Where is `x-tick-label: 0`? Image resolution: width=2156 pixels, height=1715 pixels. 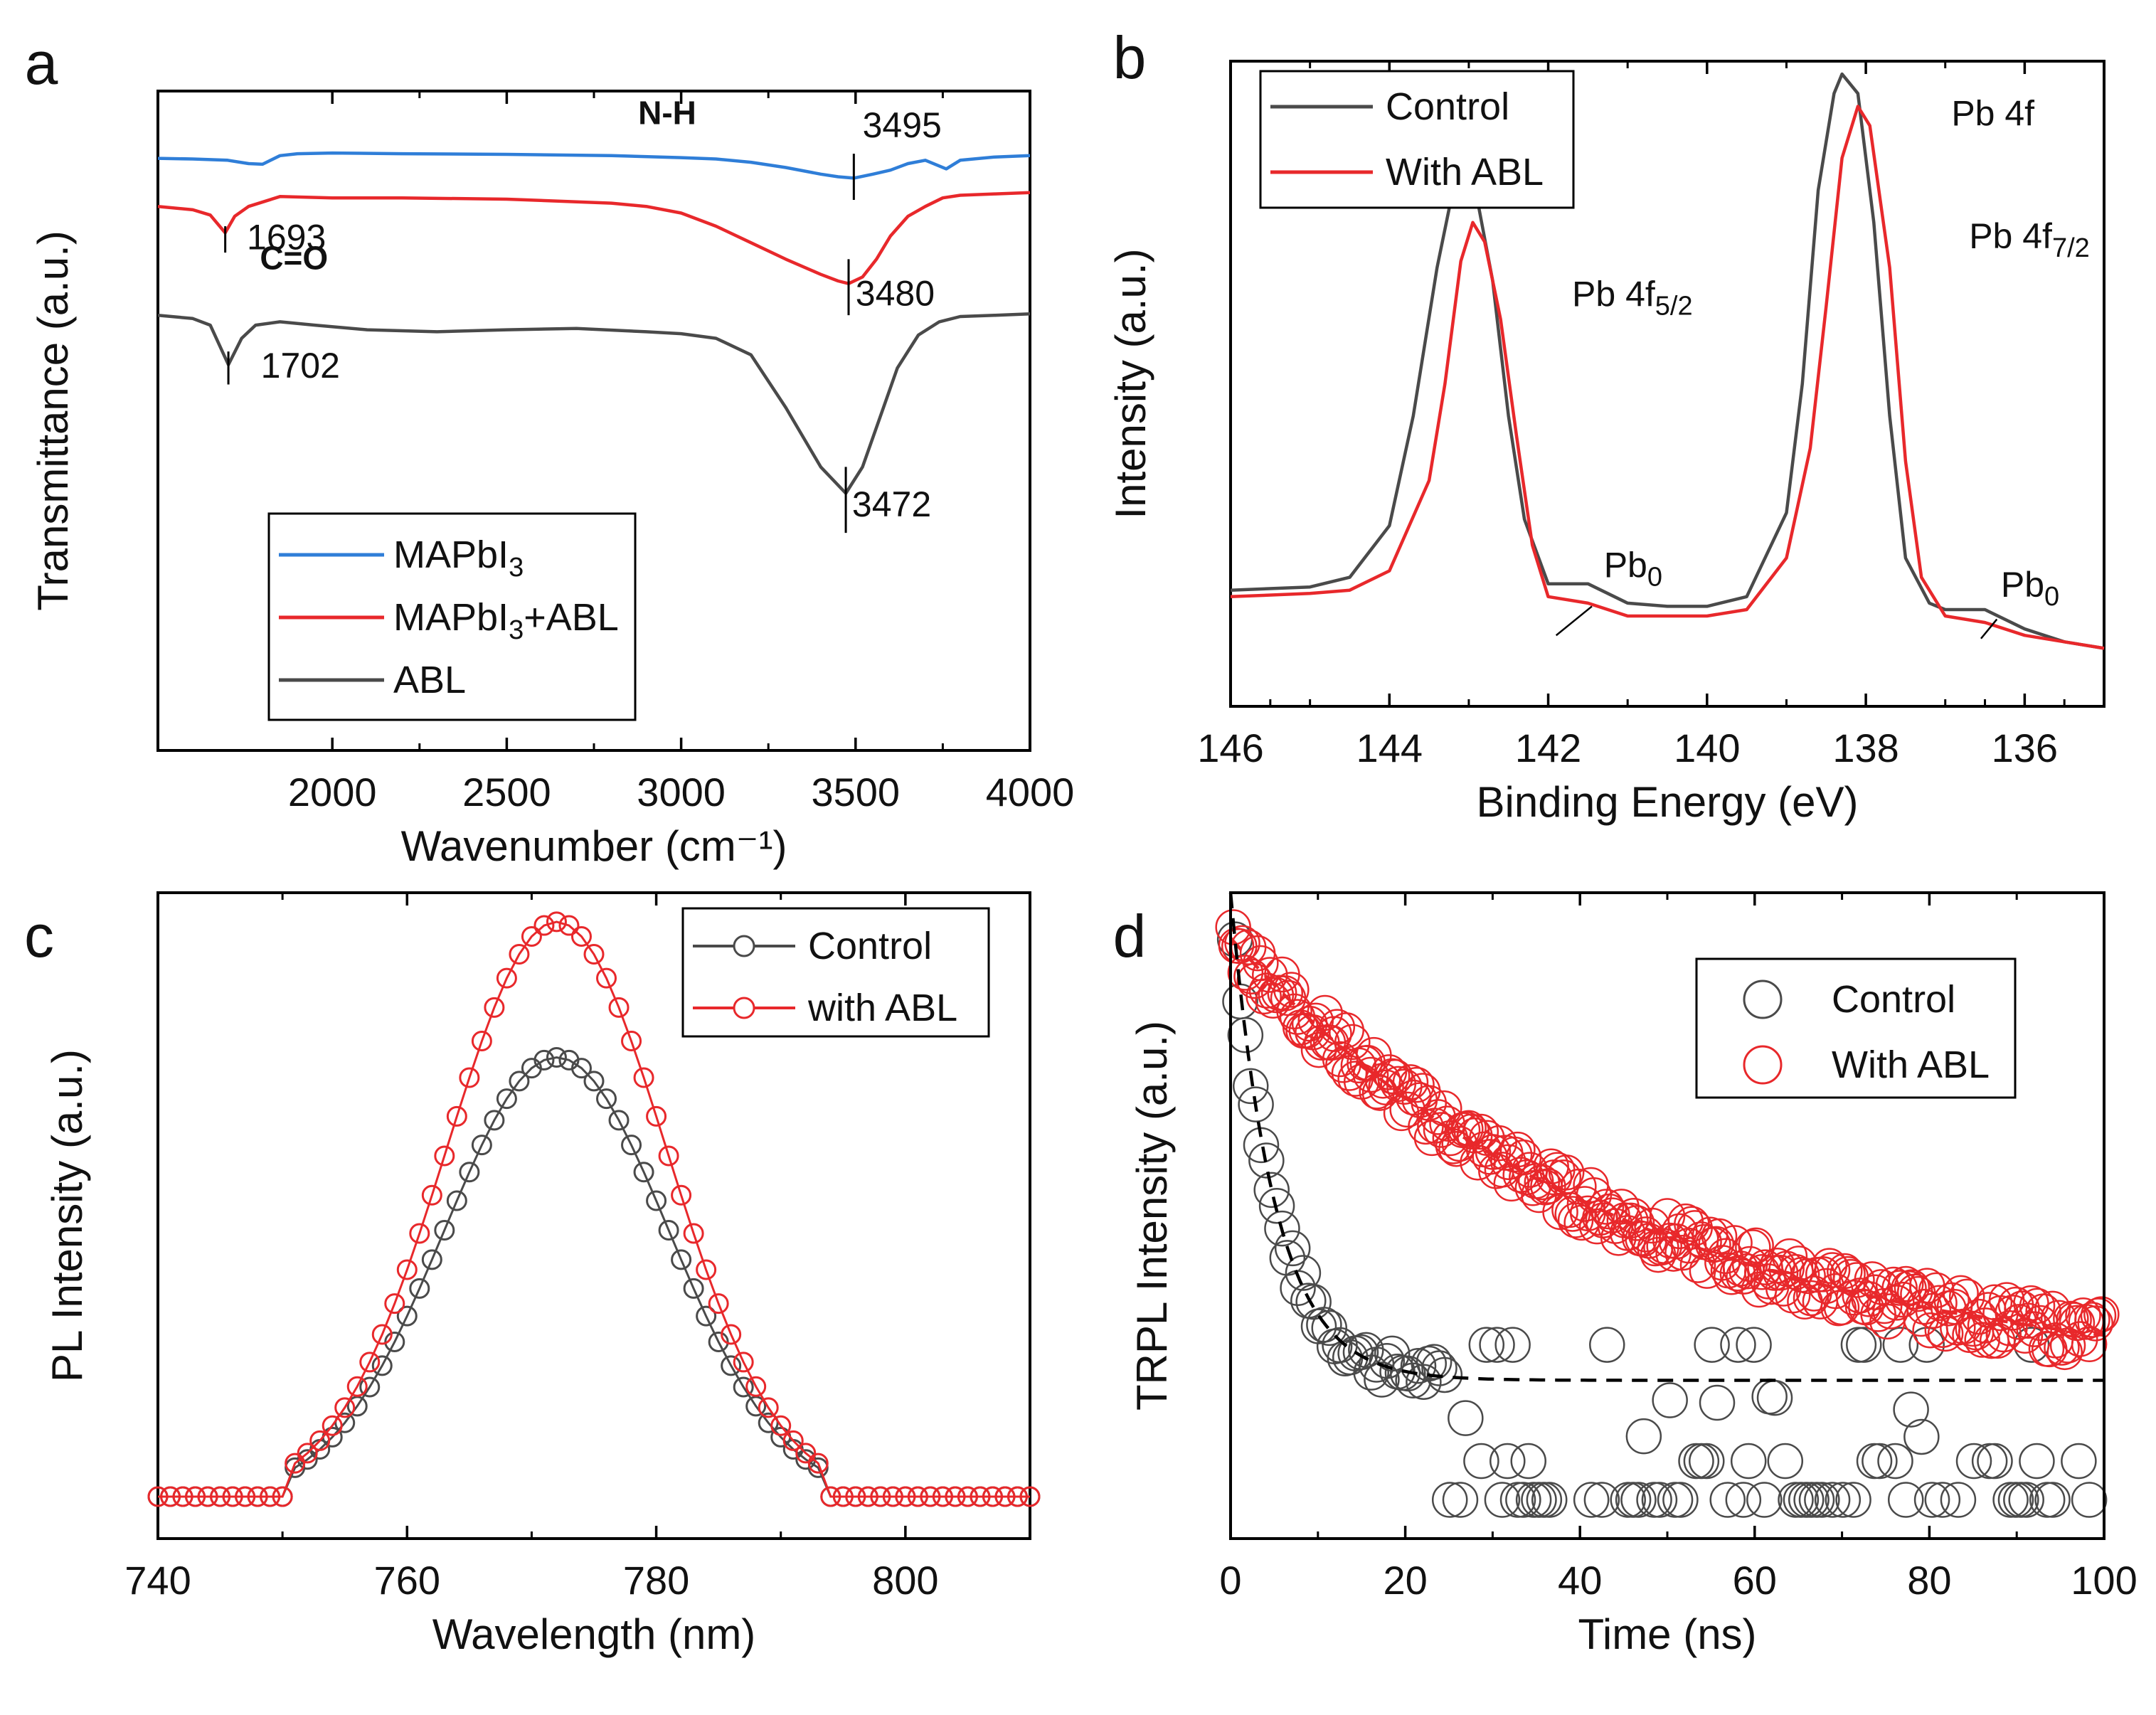
x-tick-label: 0 is located at coordinates (1230, 1580).